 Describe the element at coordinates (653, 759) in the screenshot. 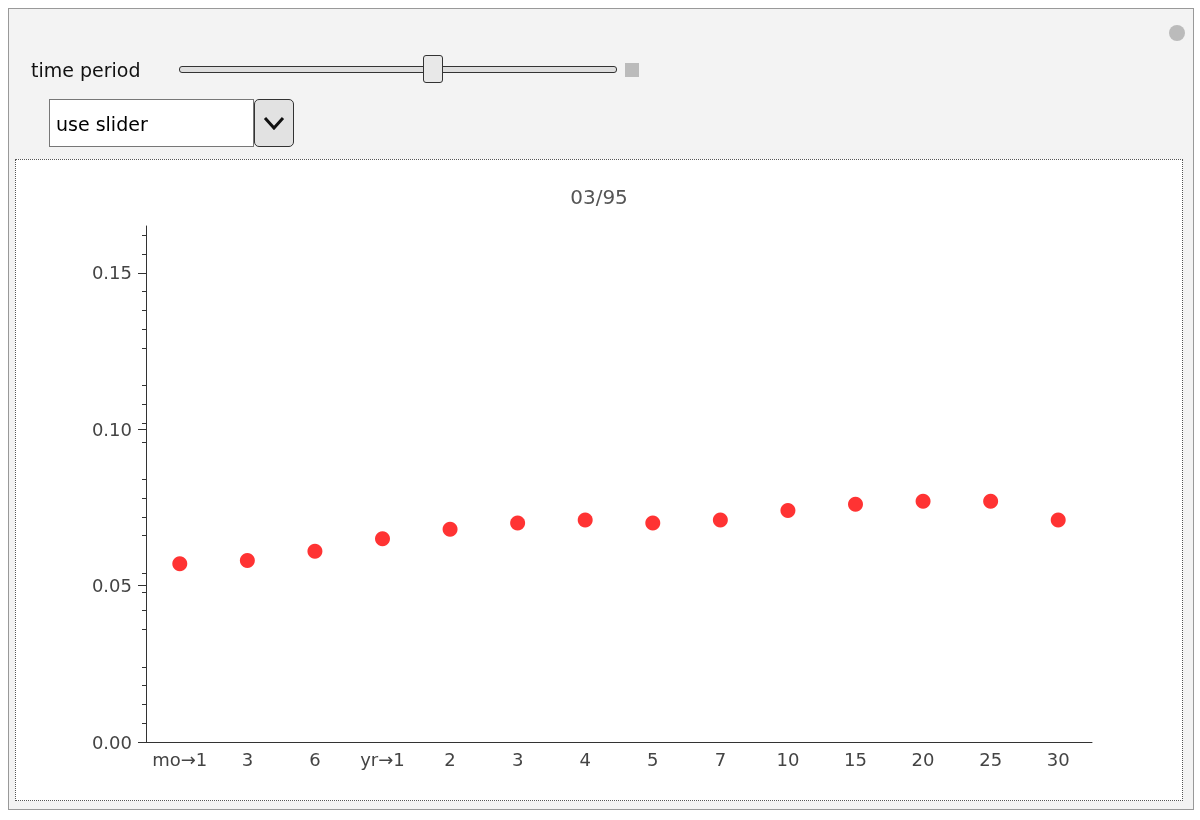

I see `x-tick-label: 5` at that location.